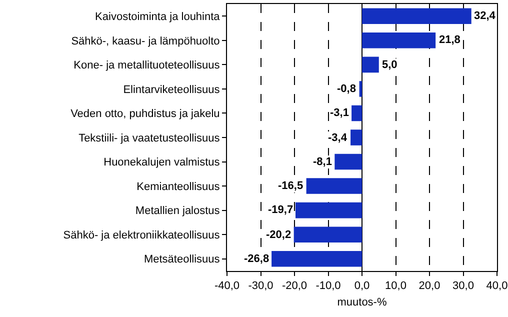 The image size is (508, 317). I want to click on x-tick-label: -40,0, so click(227, 286).